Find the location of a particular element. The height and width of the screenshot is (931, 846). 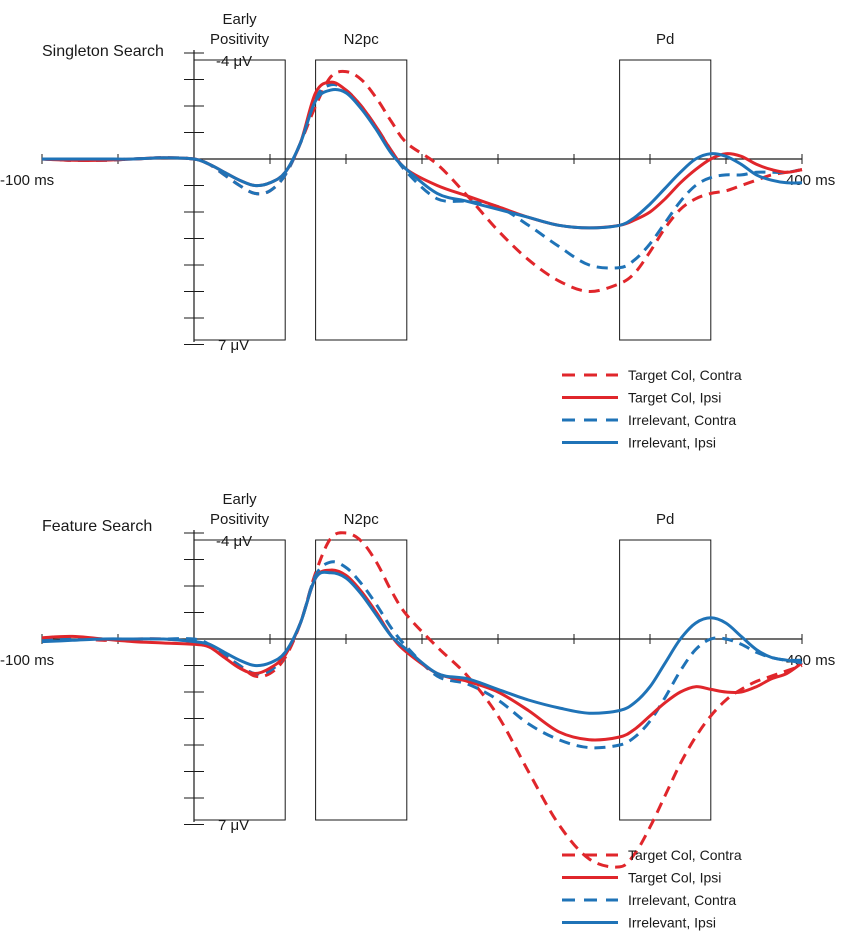

panel-title: Singleton Search is located at coordinates (103, 51).